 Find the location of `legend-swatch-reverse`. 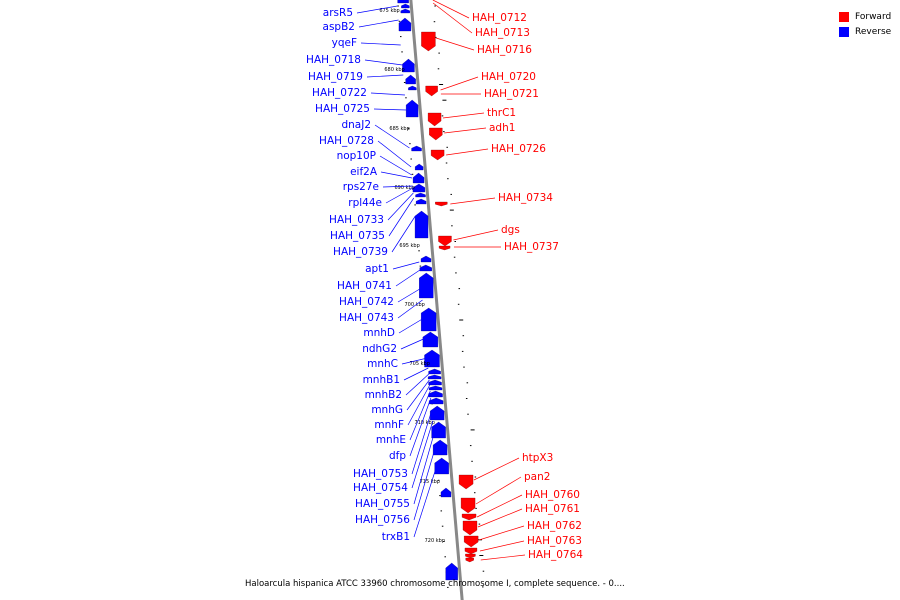

legend-swatch-reverse is located at coordinates (844, 31).